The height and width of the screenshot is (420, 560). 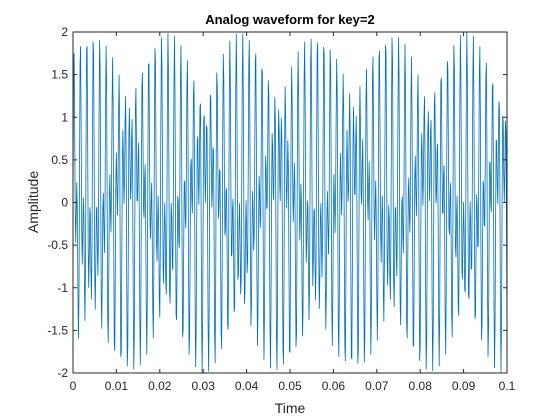 I want to click on y-tick-label: -1, so click(x=62, y=288).